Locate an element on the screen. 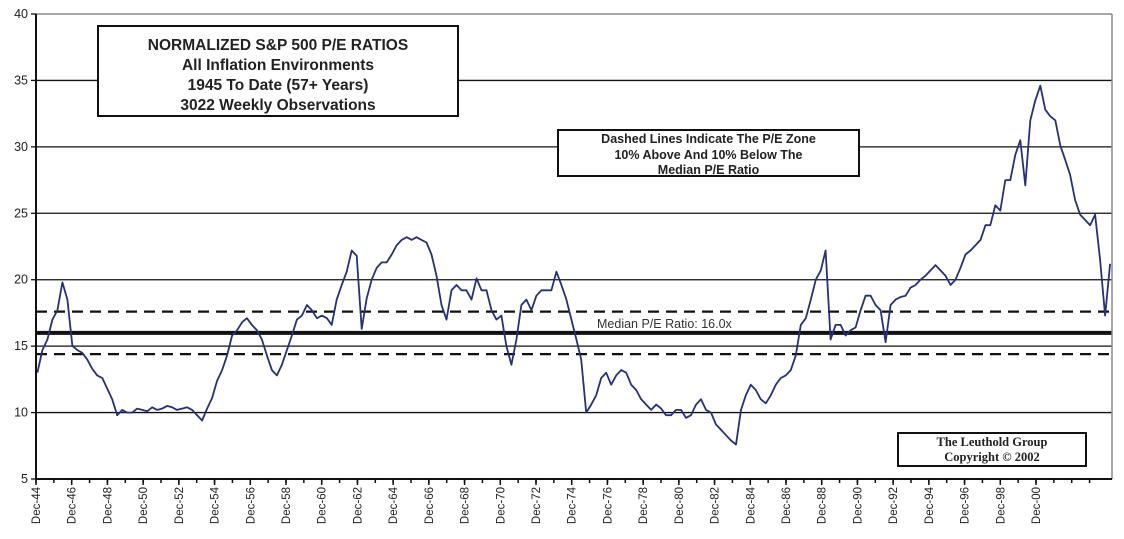 The width and height of the screenshot is (1124, 539). x-tick-label: Dec-92 is located at coordinates (894, 505).